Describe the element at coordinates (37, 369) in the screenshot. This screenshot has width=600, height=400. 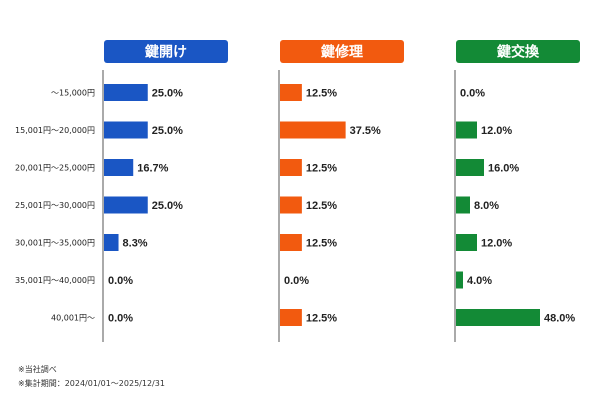
I see `footnote-source: ※当社調べ` at that location.